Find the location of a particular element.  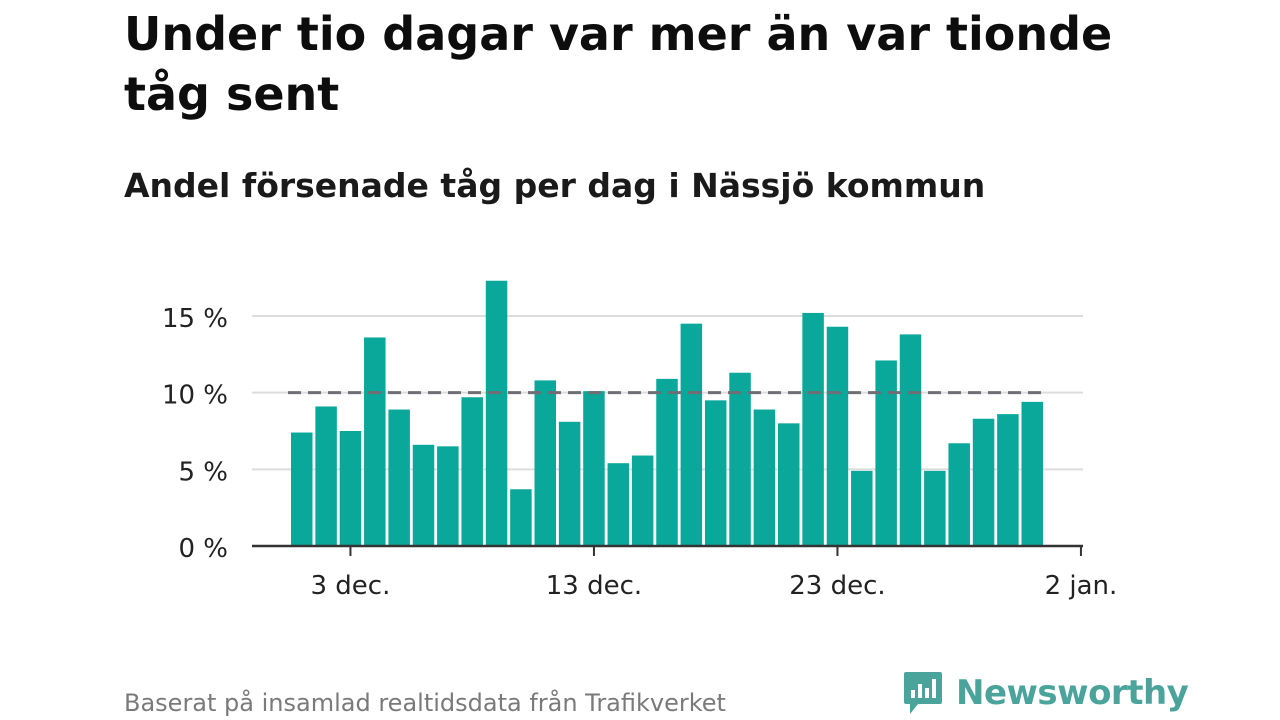

x-tick-label: 3 dec. is located at coordinates (351, 586).